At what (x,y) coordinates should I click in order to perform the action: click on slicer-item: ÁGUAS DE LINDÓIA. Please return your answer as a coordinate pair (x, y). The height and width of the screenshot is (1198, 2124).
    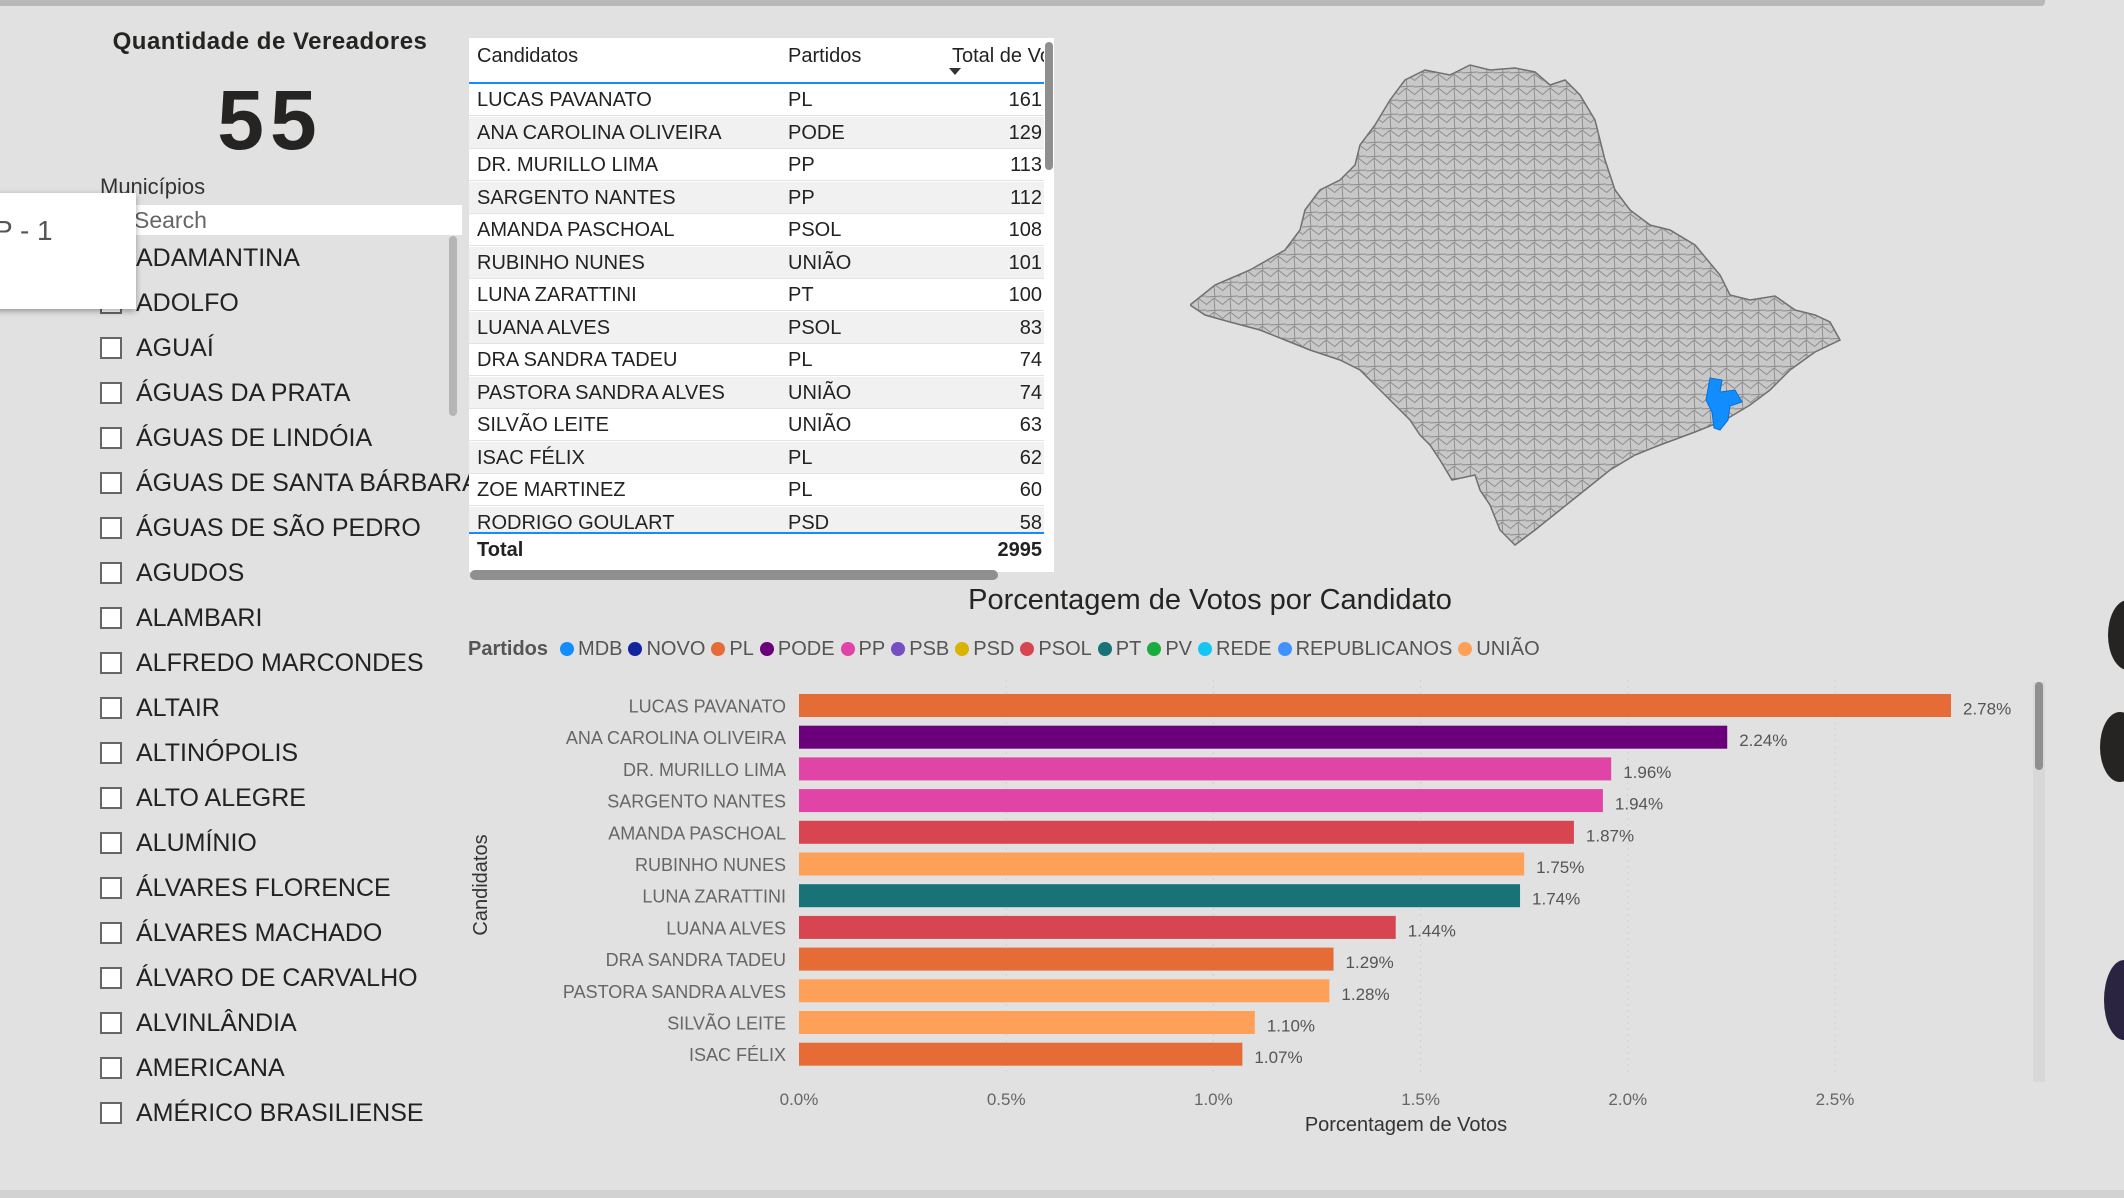
    Looking at the image, I should click on (275, 438).